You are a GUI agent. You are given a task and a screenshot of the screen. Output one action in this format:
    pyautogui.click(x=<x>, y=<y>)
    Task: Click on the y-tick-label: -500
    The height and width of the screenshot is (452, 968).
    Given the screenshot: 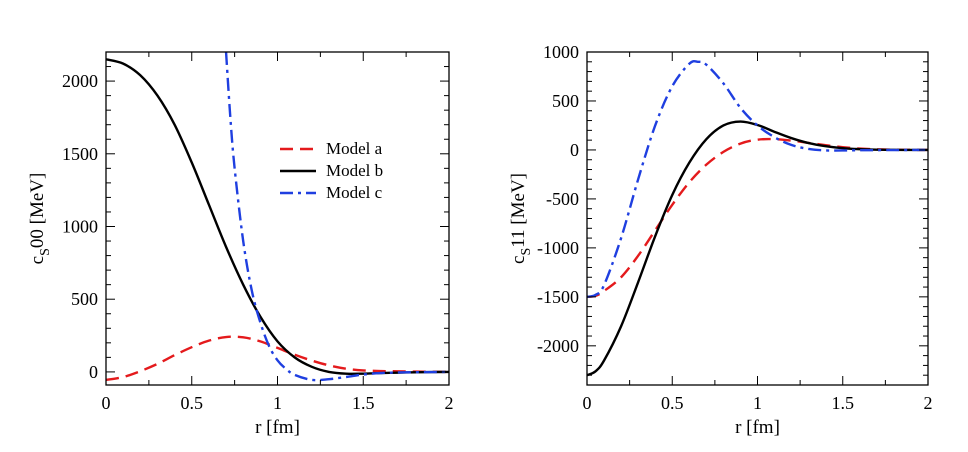 What is the action you would take?
    pyautogui.click(x=562, y=199)
    